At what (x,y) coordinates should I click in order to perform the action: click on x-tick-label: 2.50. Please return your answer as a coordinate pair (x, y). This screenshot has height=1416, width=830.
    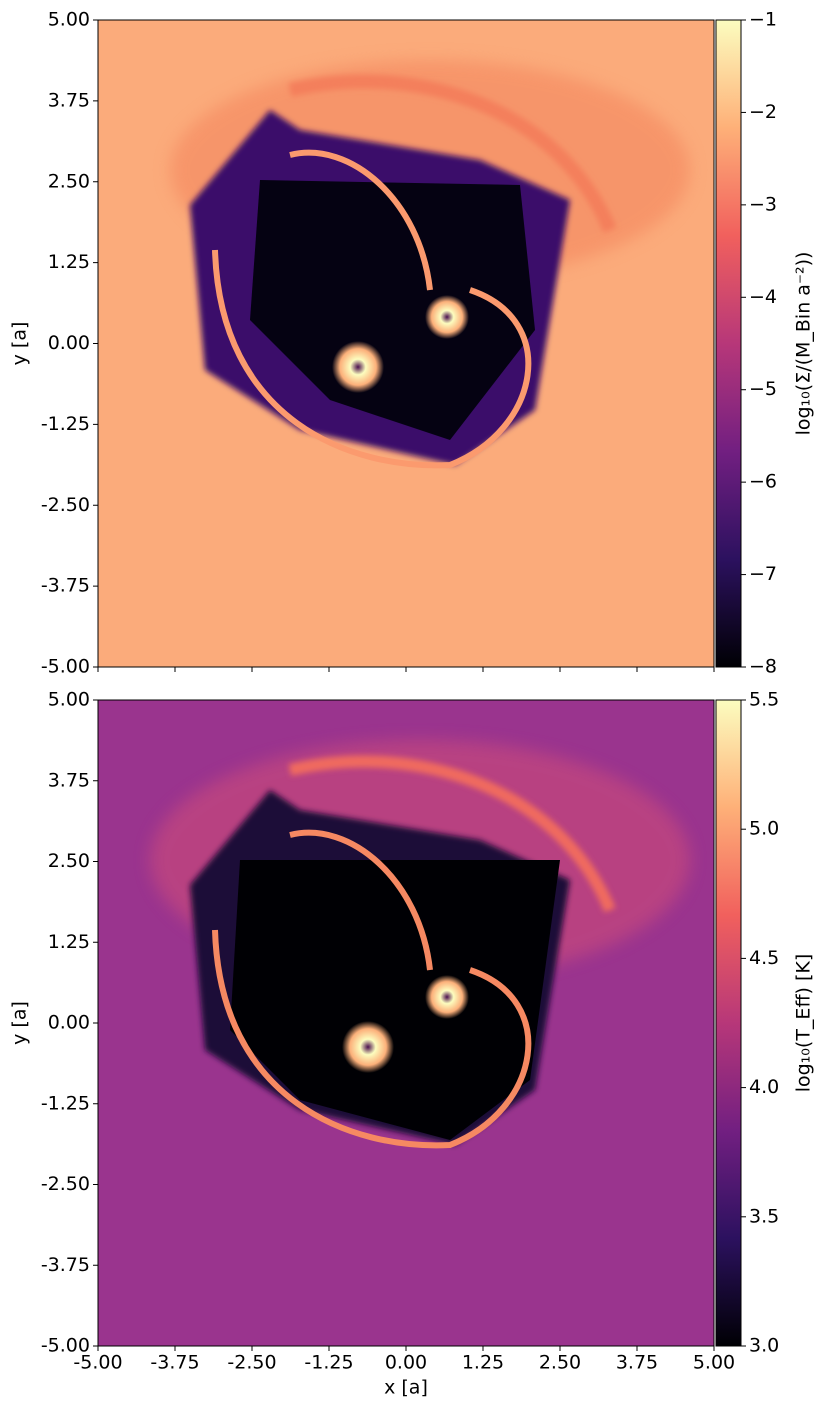
    Looking at the image, I should click on (560, 1363).